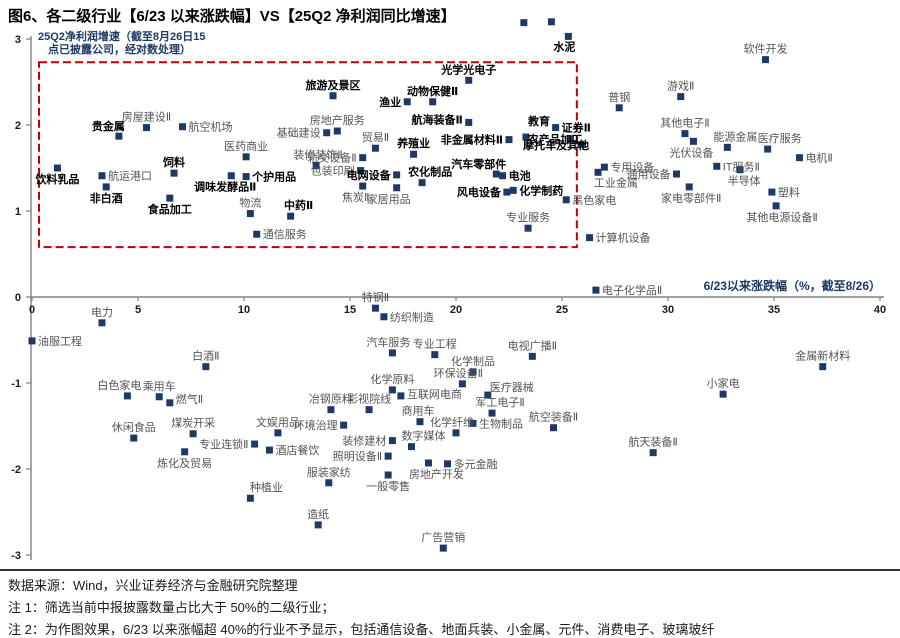  What do you see at coordinates (512, 387) in the screenshot?
I see `point-label: 医疗器械` at bounding box center [512, 387].